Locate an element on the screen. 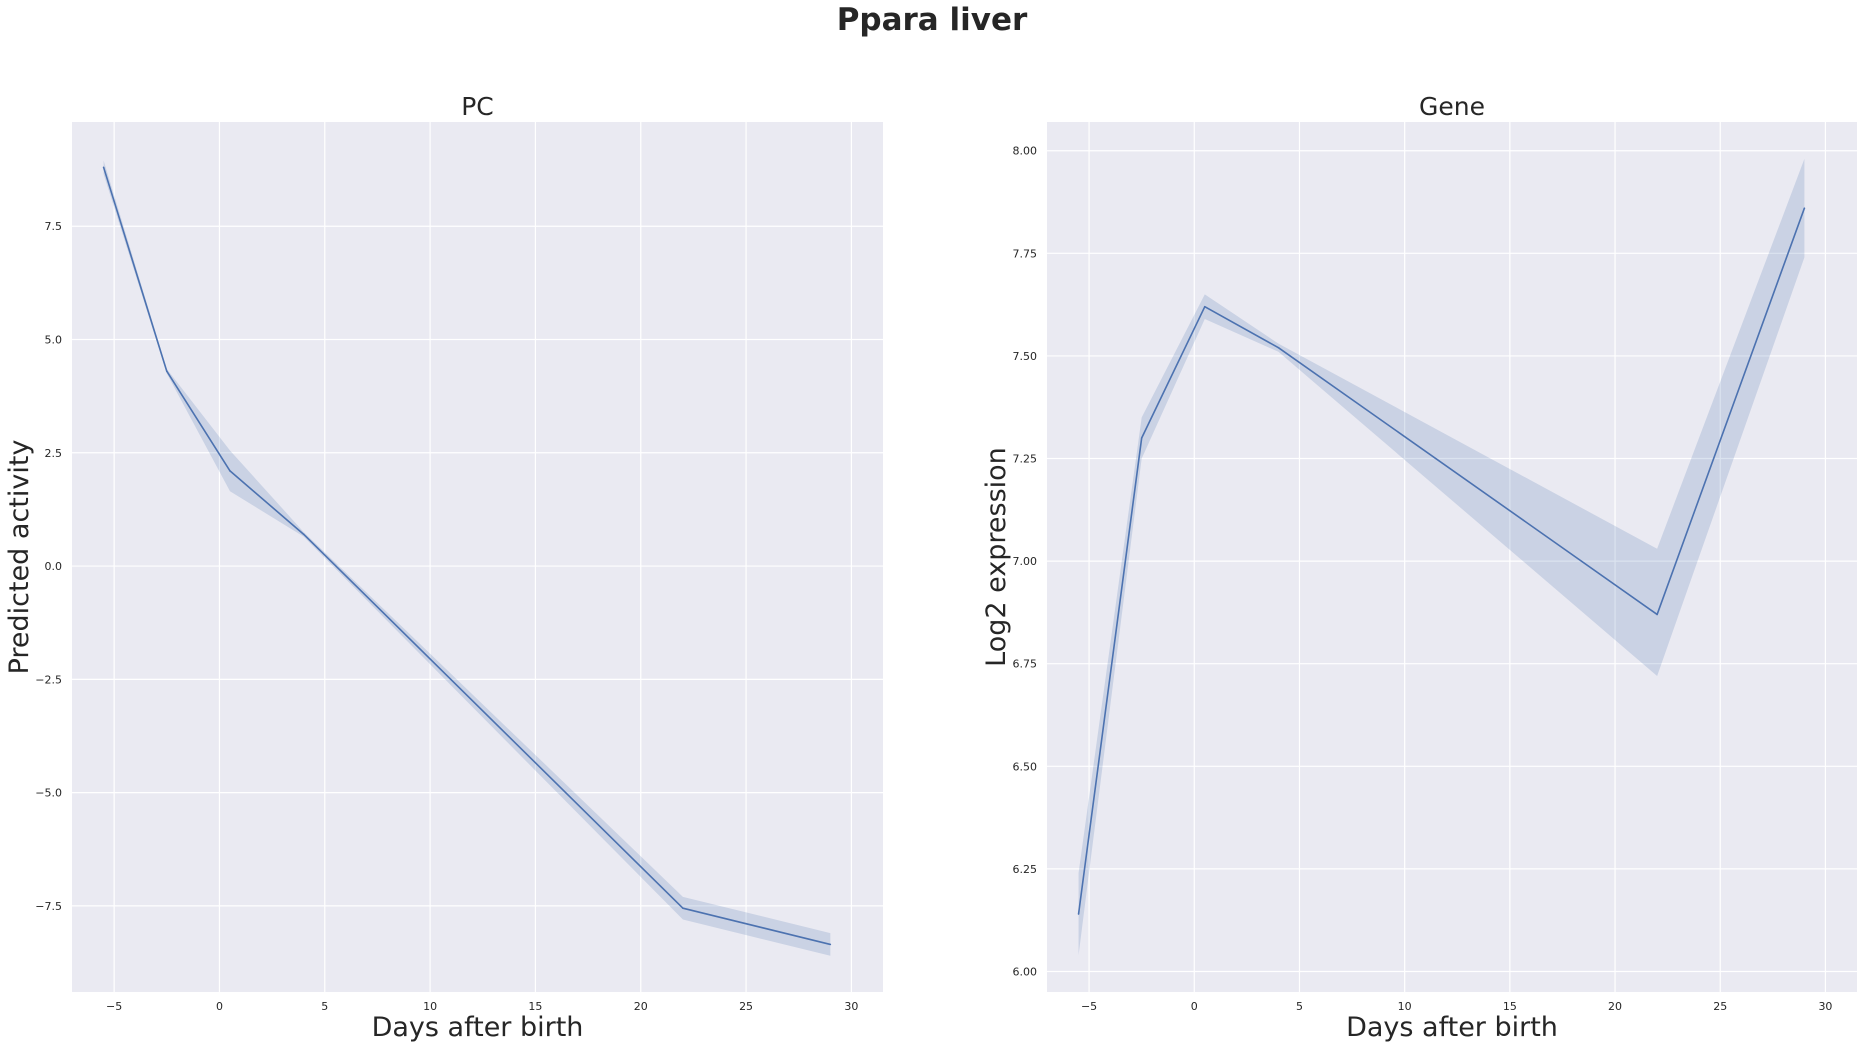  y-tick-label: 7.50 is located at coordinates (1025, 356).